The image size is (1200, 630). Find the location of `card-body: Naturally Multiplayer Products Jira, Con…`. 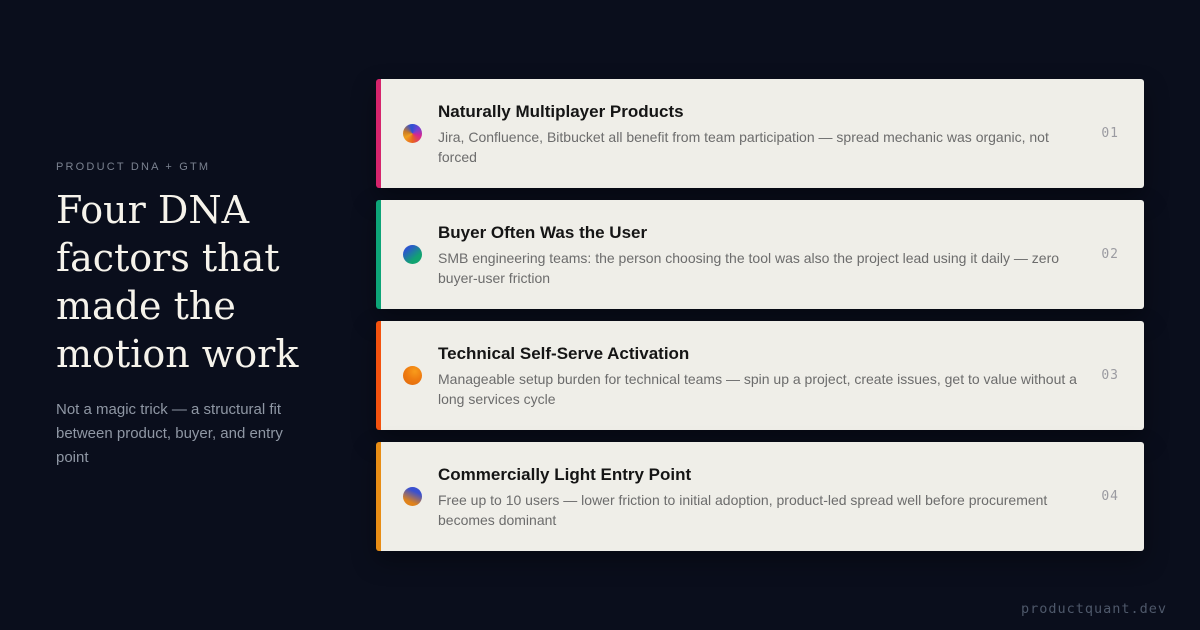

card-body: Naturally Multiplayer Products Jira, Con… is located at coordinates (761, 134).